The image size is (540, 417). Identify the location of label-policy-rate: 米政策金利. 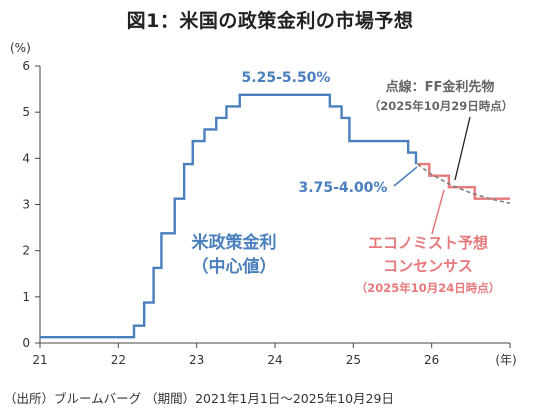
(234, 242).